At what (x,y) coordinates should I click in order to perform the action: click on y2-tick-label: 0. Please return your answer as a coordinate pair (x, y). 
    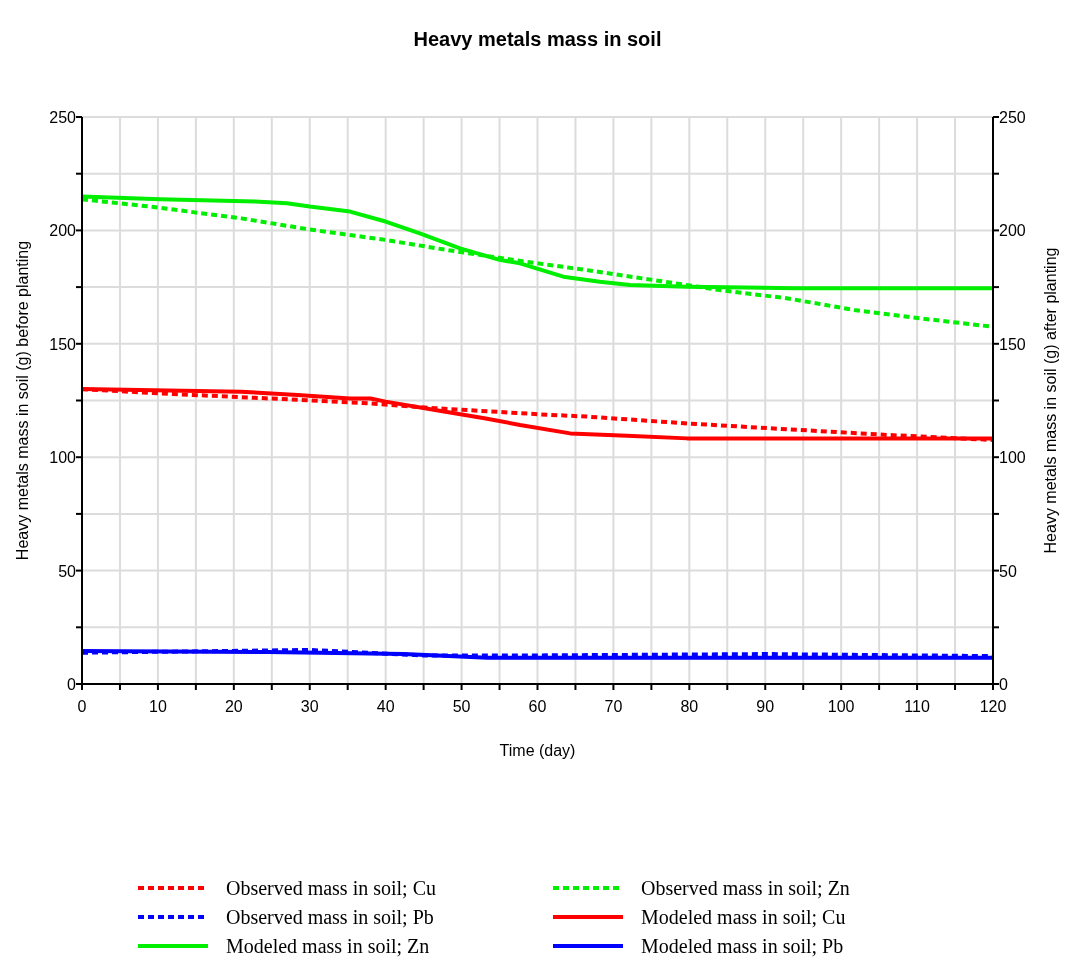
    Looking at the image, I should click on (1003, 684).